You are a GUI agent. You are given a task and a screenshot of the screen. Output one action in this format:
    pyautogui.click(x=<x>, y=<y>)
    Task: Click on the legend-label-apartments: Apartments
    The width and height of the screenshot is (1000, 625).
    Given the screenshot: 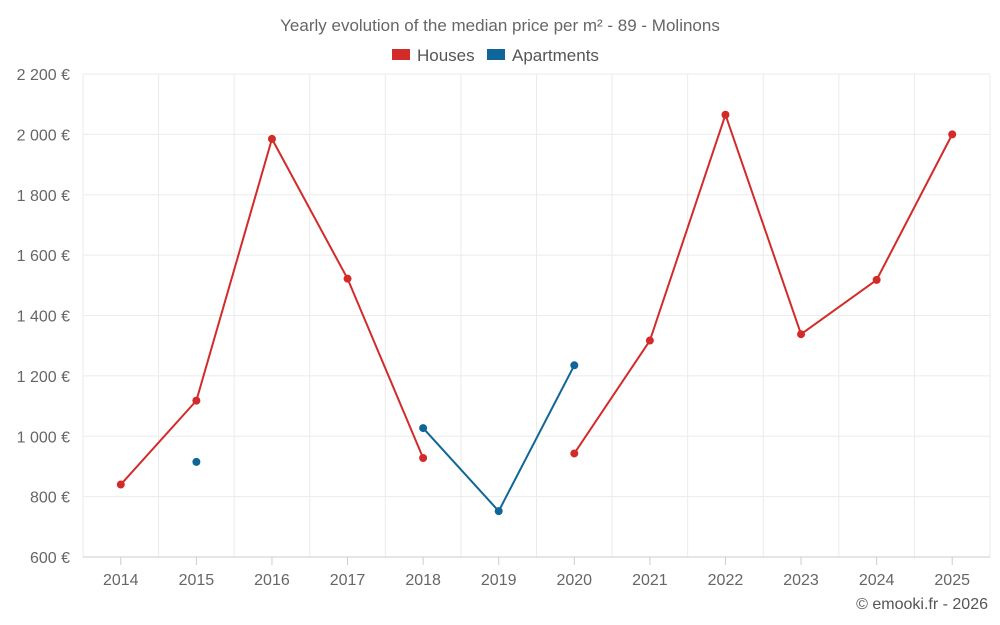 What is the action you would take?
    pyautogui.click(x=555, y=55)
    